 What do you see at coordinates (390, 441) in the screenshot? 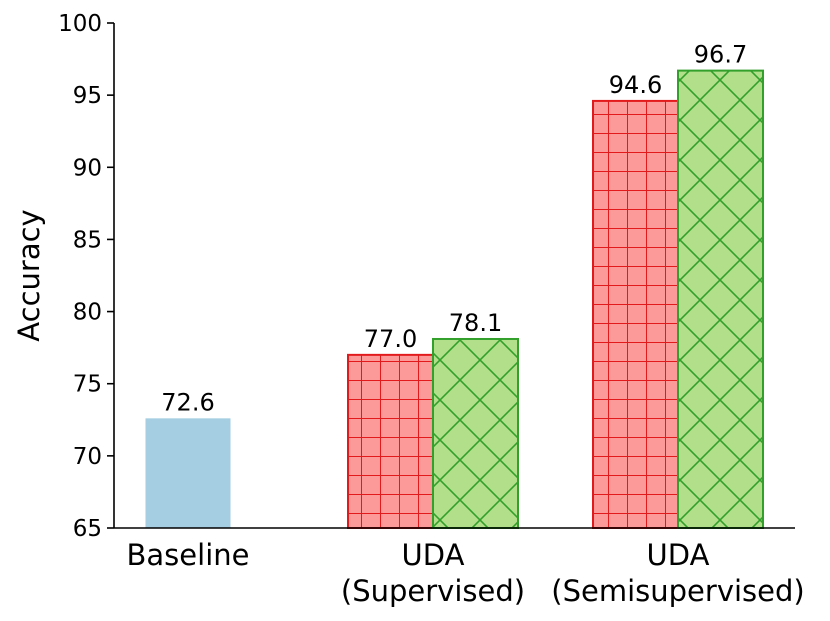
I see `bar-77.0` at bounding box center [390, 441].